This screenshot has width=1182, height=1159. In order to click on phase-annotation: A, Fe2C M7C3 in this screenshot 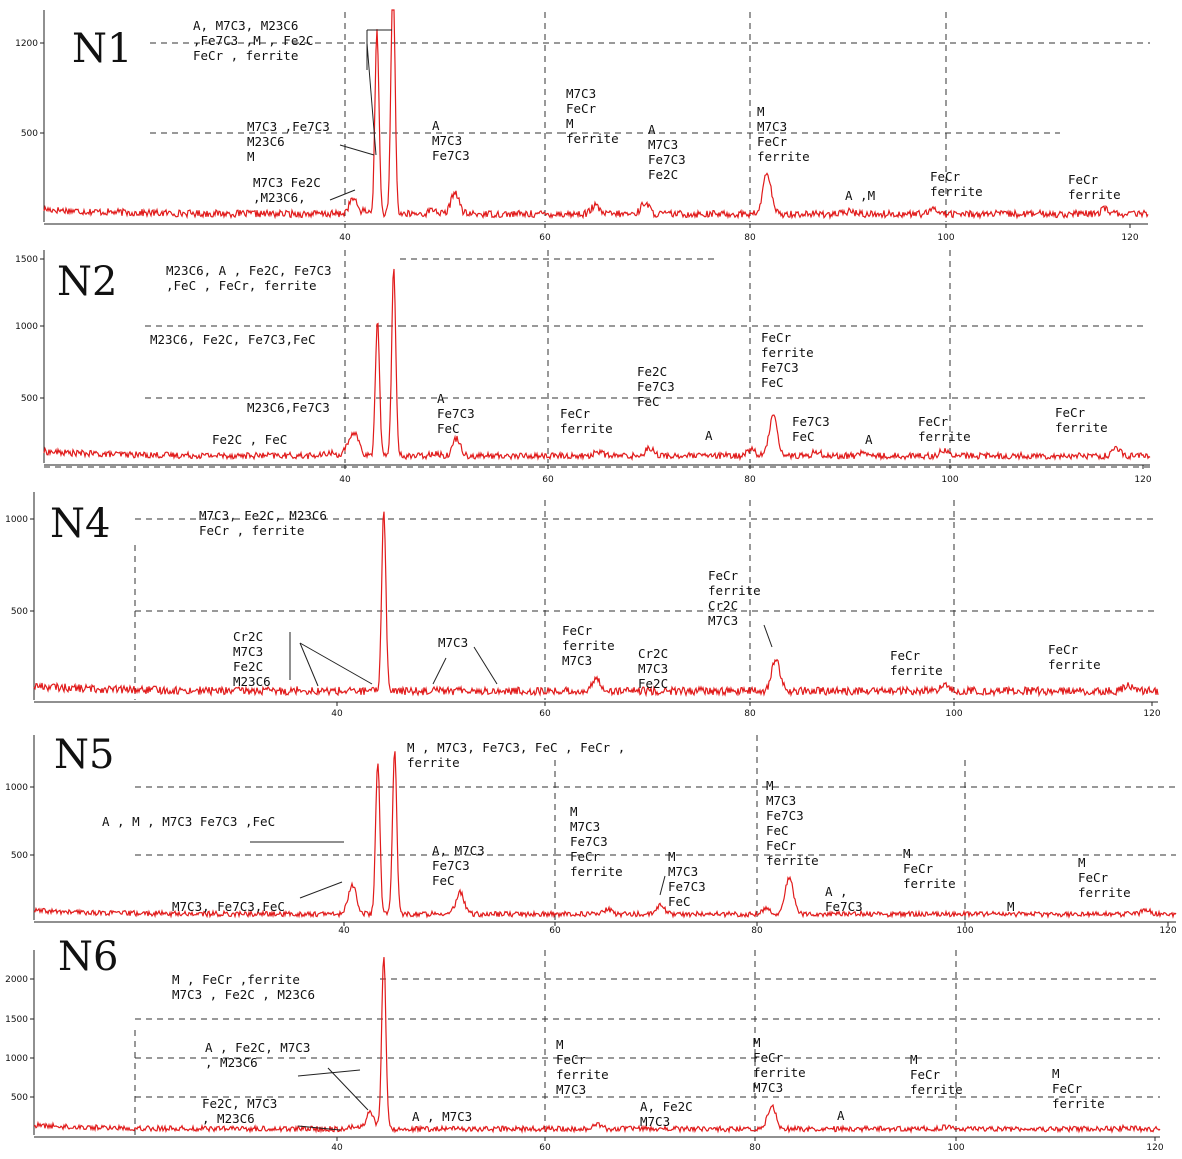, I will do `click(666, 1114)`.